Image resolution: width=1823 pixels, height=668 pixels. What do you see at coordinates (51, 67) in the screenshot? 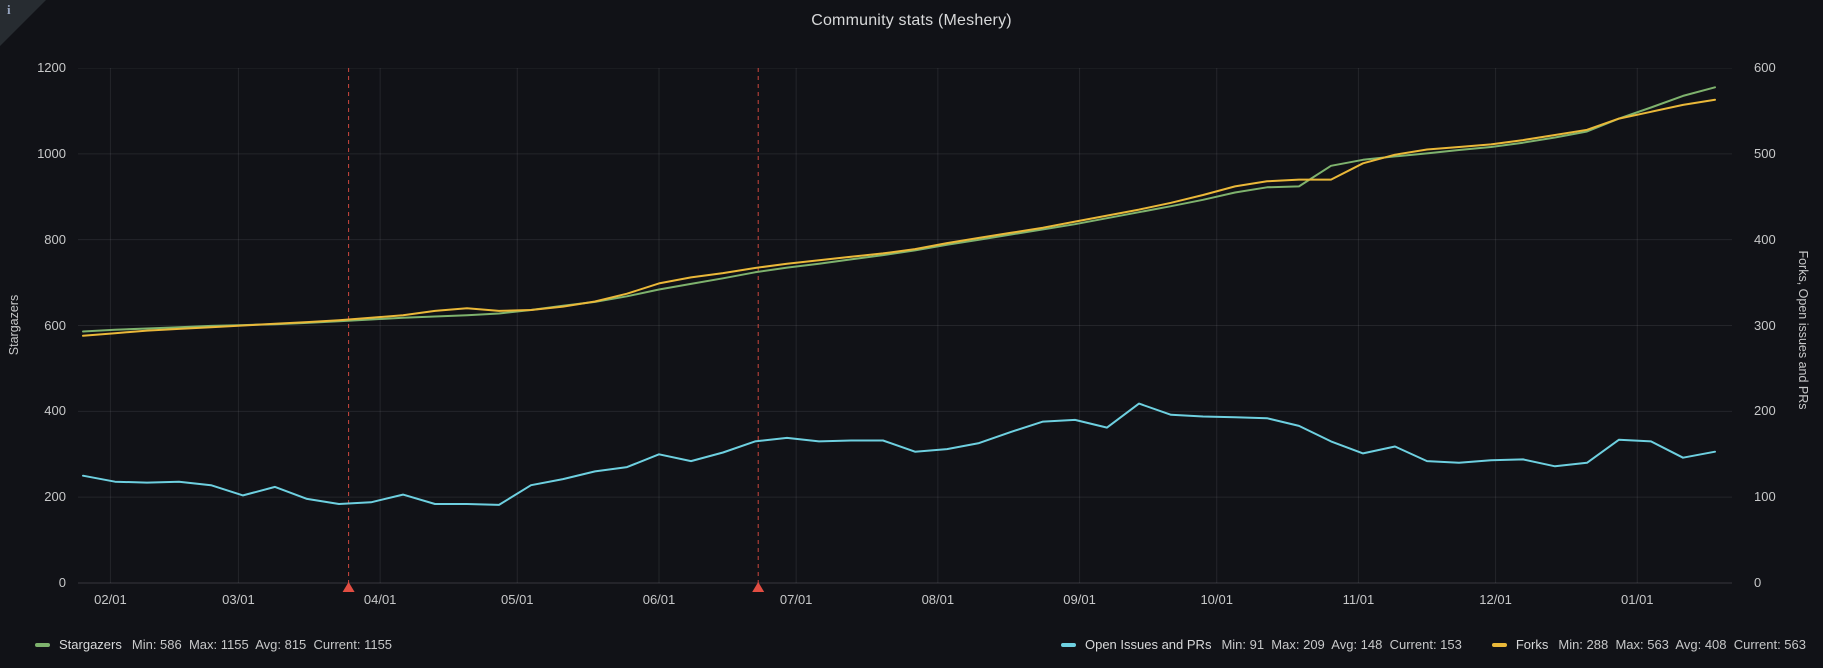
I see `left-axis-tick: 1200` at bounding box center [51, 67].